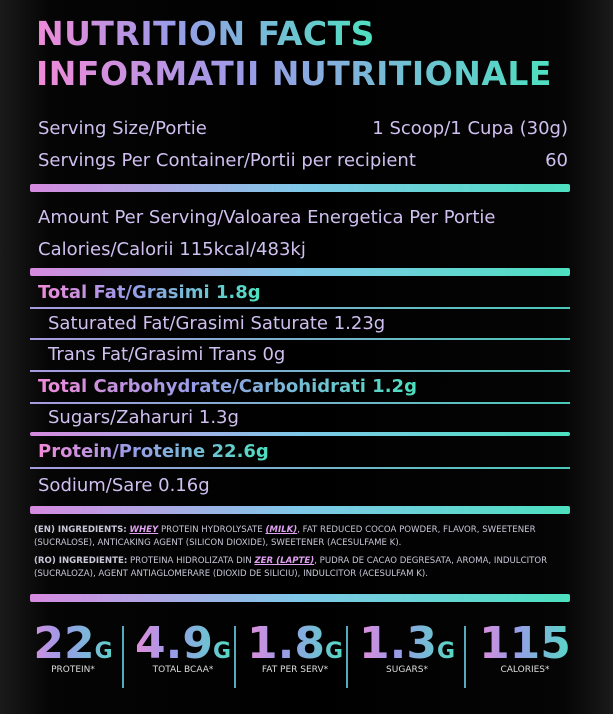  Describe the element at coordinates (124, 485) in the screenshot. I see `sodium: Sodium/Sare 0.16g` at that location.